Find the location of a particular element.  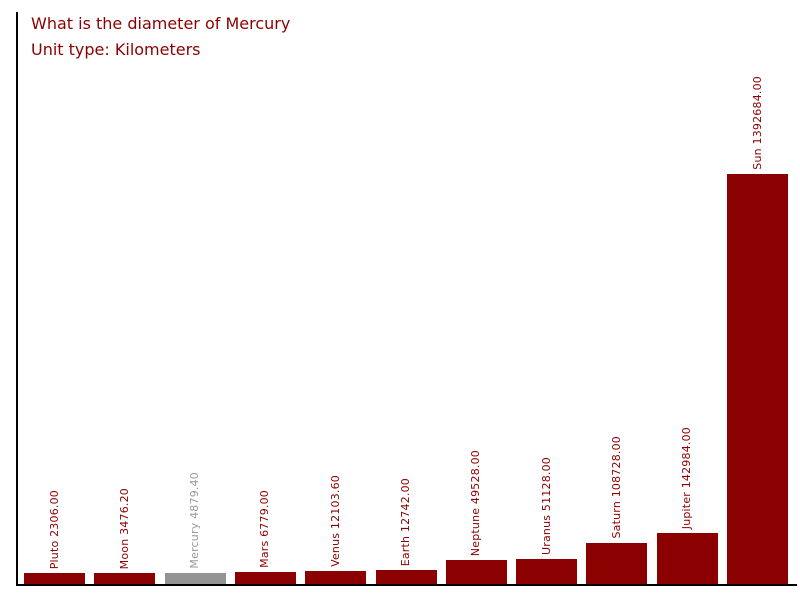

bar-earth is located at coordinates (406, 577).